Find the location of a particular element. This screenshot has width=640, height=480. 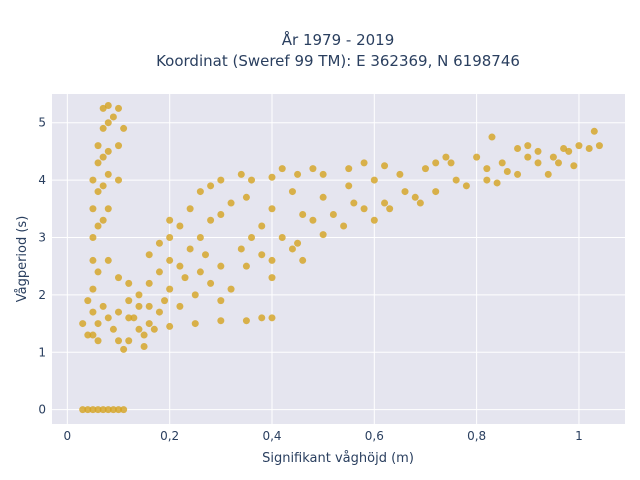

x-axis-title: Signifikant våghöjd (m) is located at coordinates (338, 458).